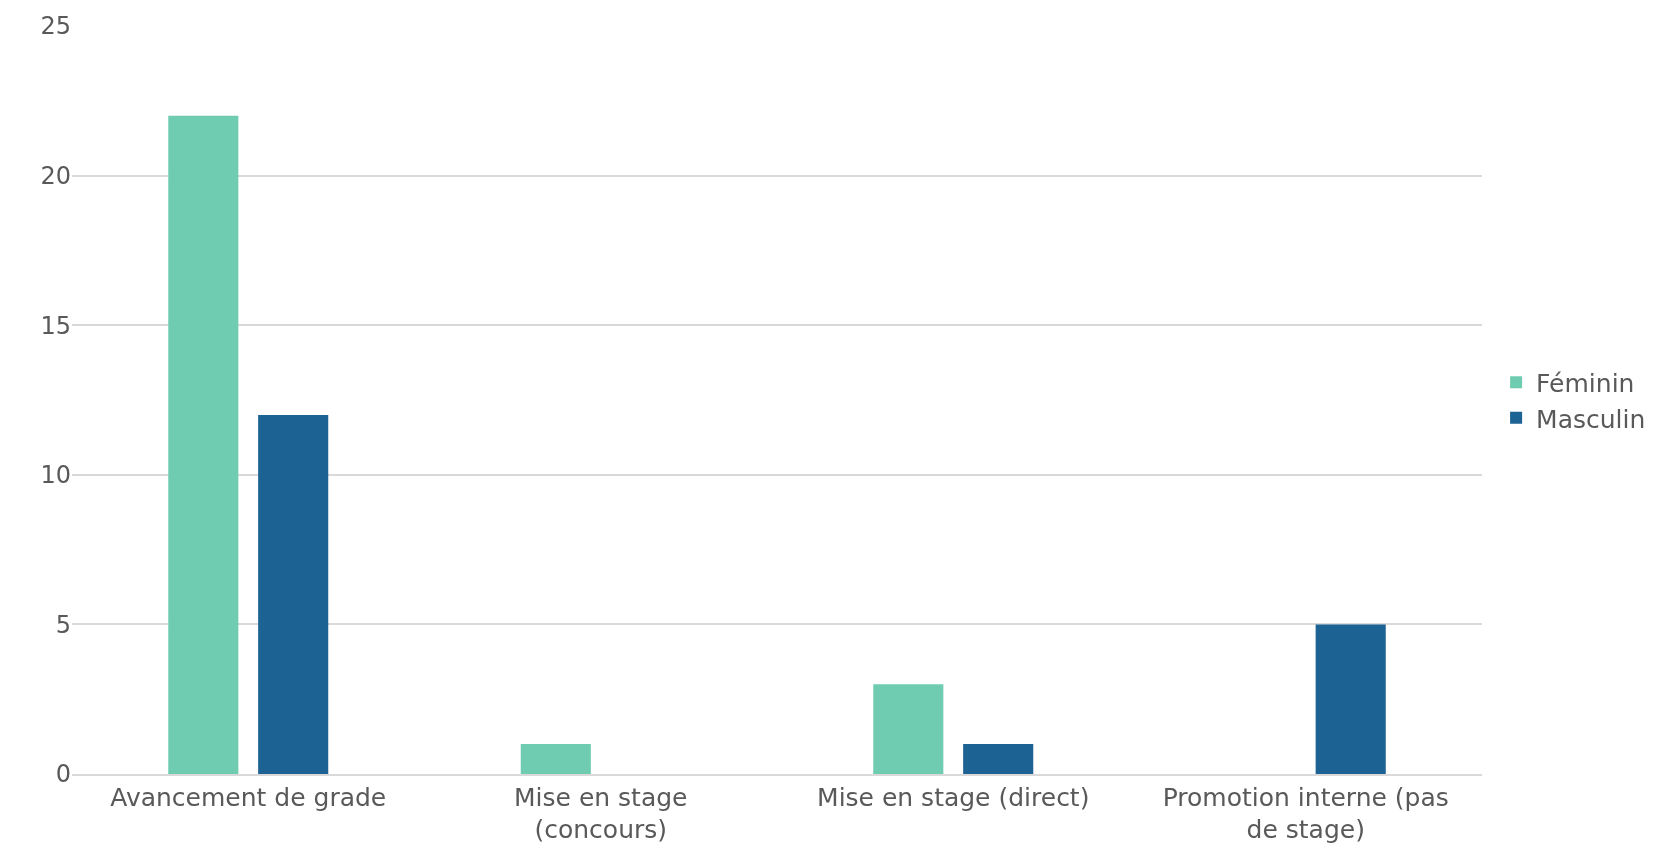 Image resolution: width=1663 pixels, height=864 pixels. I want to click on y-tick-label: 15, so click(55, 325).